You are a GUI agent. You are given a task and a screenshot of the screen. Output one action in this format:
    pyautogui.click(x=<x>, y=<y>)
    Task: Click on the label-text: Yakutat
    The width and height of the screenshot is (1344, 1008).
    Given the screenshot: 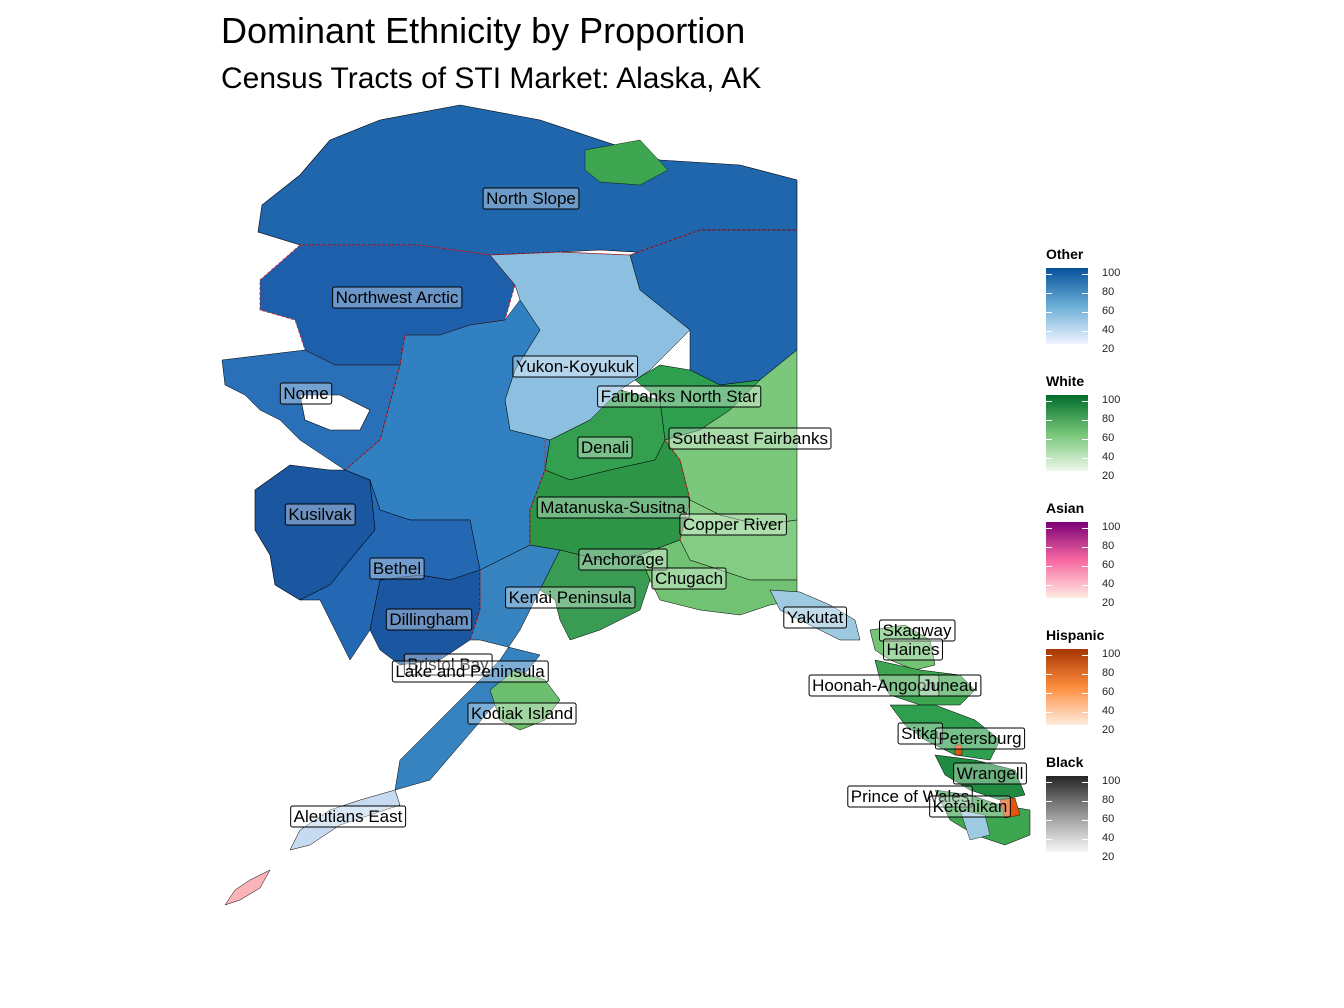 What is the action you would take?
    pyautogui.click(x=815, y=617)
    